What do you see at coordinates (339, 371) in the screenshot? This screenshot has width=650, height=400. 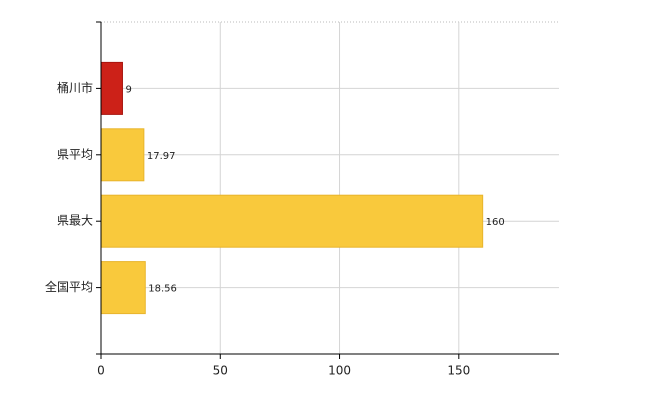 I see `x-tick-label: 100` at bounding box center [339, 371].